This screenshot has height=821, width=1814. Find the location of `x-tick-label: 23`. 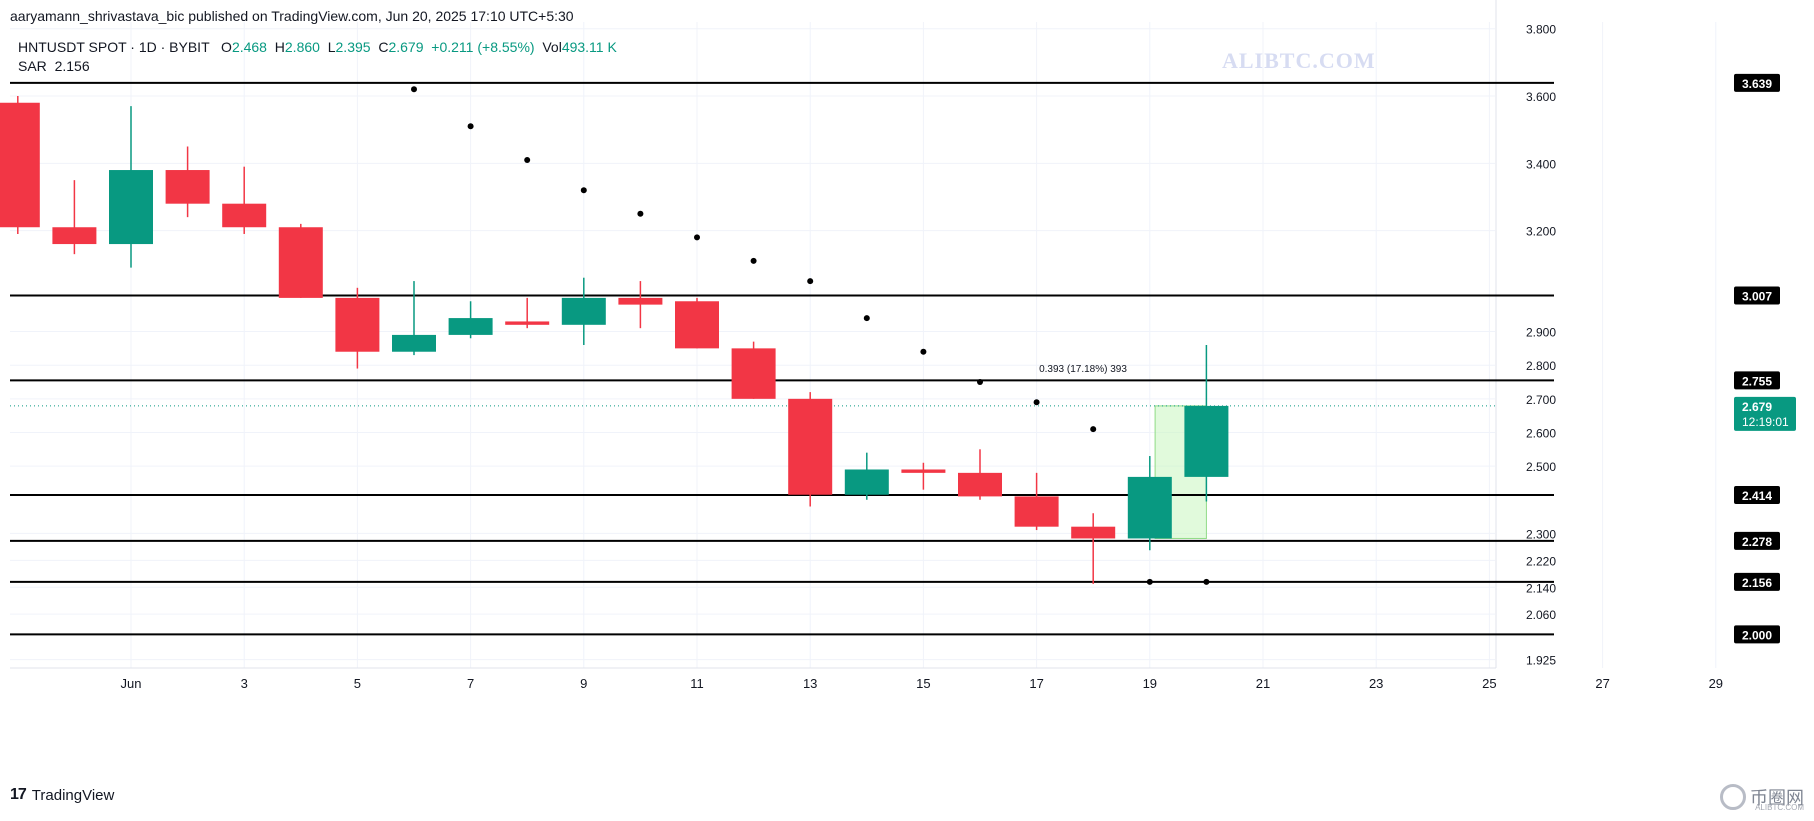

x-tick-label: 23 is located at coordinates (1376, 683).